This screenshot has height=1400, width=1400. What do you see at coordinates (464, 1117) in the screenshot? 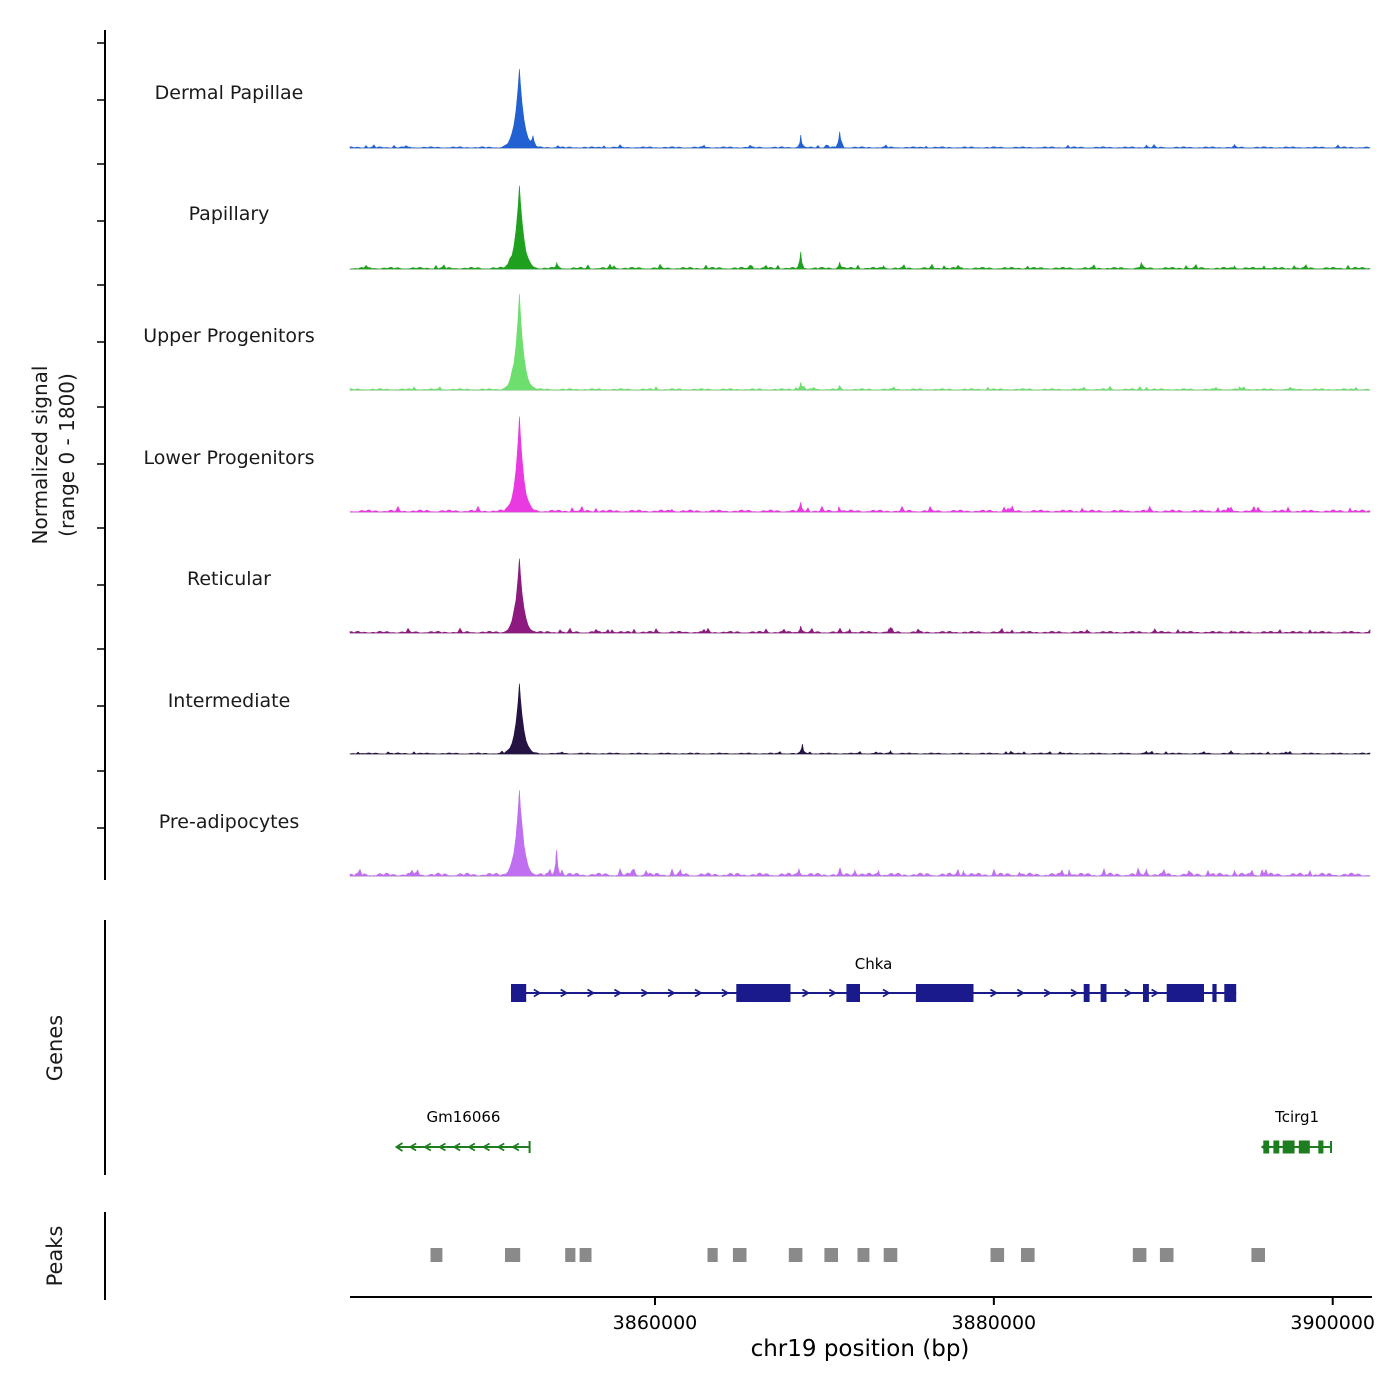
I see `gene-gm16066-label: Gm16066` at bounding box center [464, 1117].